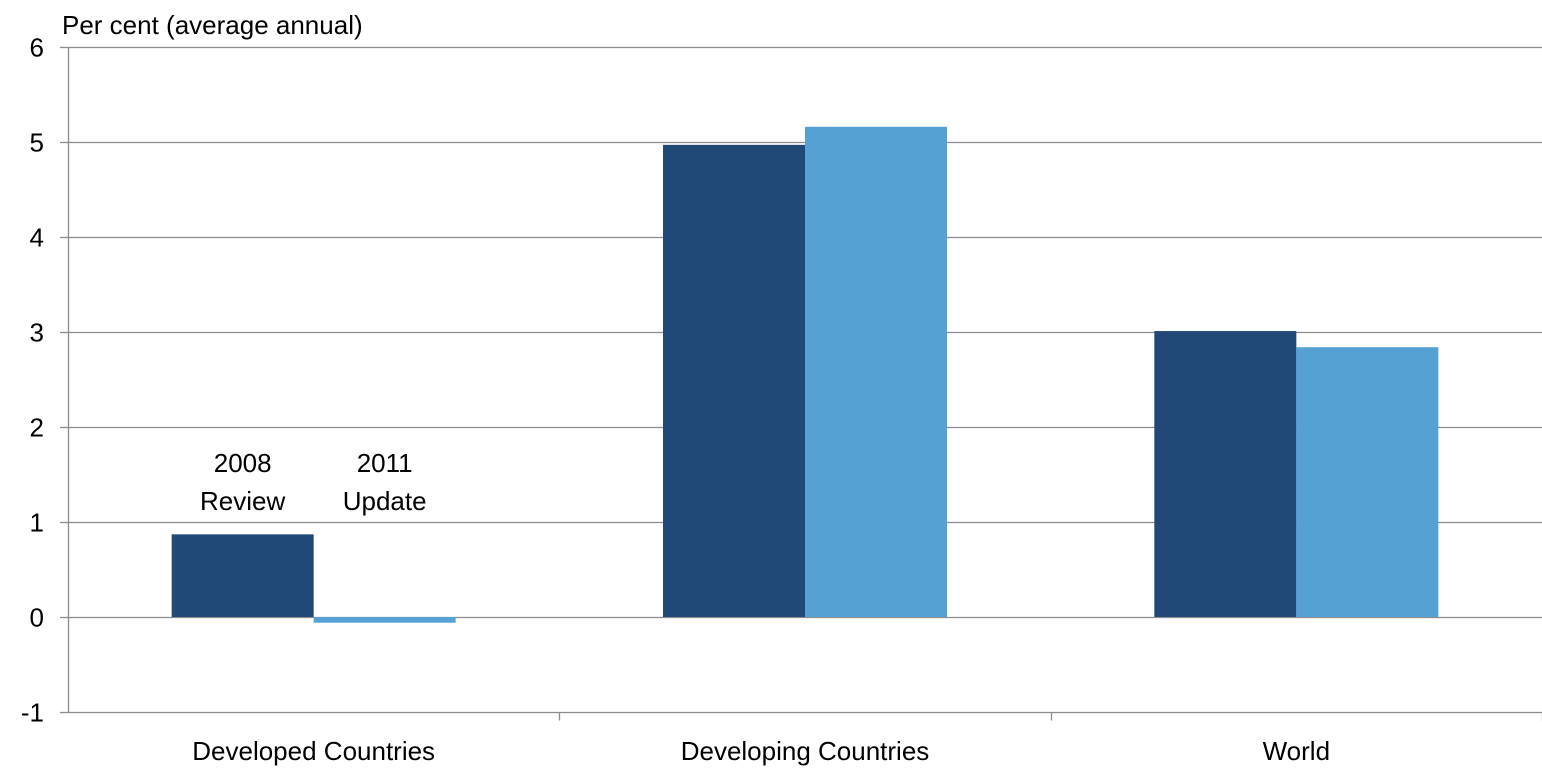 This screenshot has width=1542, height=768. I want to click on y-tick-label: 3, so click(37, 333).